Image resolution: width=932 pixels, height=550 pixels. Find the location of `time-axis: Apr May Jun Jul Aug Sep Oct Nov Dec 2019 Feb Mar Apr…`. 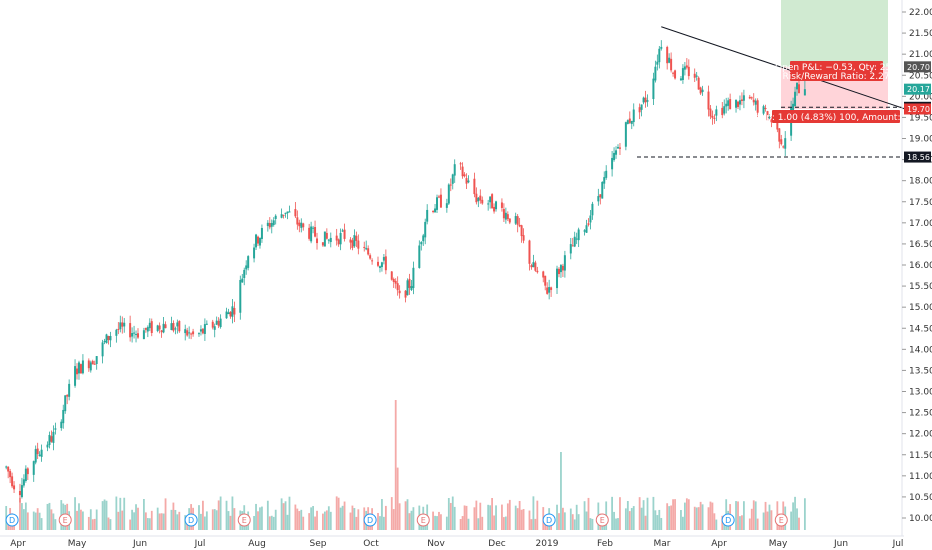

time-axis: Apr May Jun Jul Aug Sep Oct Nov Dec 2019 Feb Mar Apr… is located at coordinates (452, 542).